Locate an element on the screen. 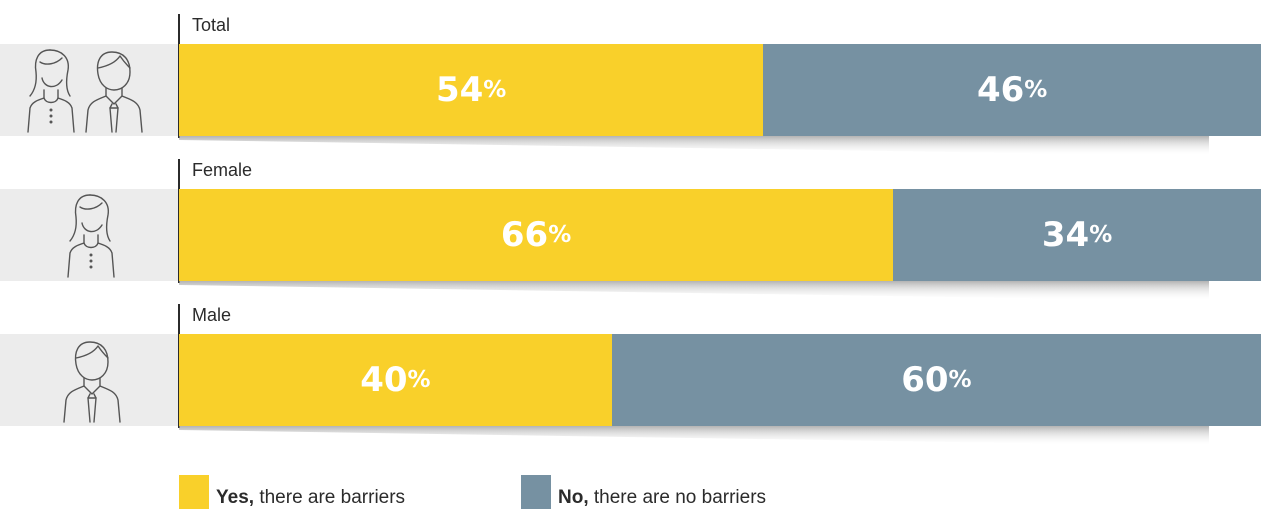 Image resolution: width=1261 pixels, height=509 pixels. legend-yes: Yes, there are barriers is located at coordinates (292, 492).